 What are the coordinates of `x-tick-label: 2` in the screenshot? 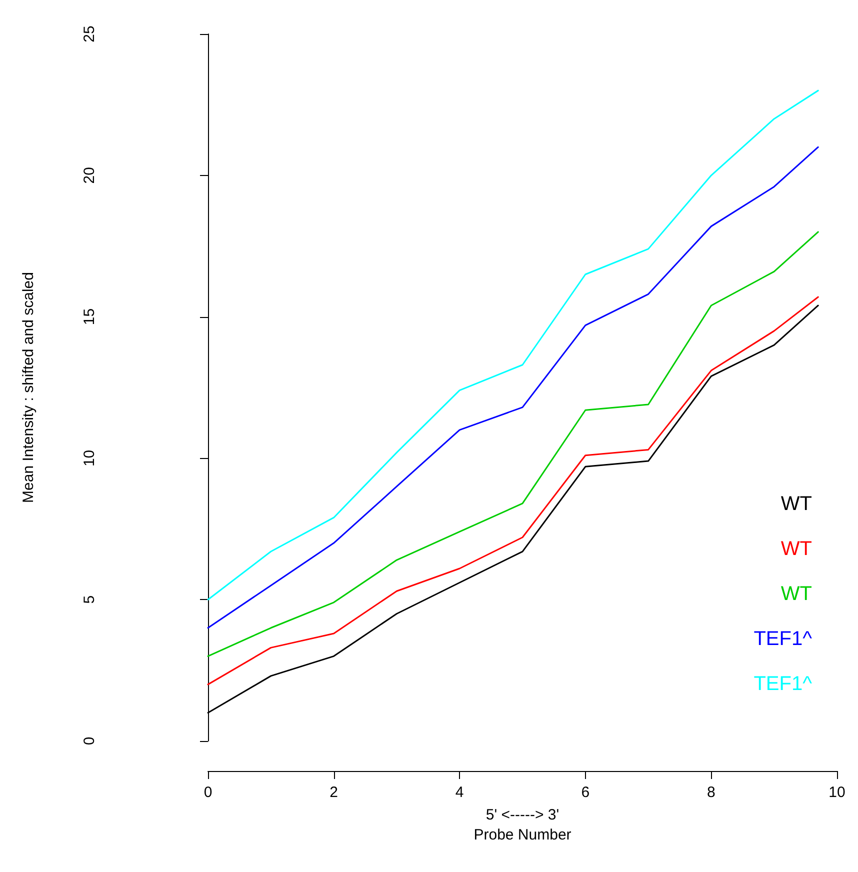 It's located at (334, 792).